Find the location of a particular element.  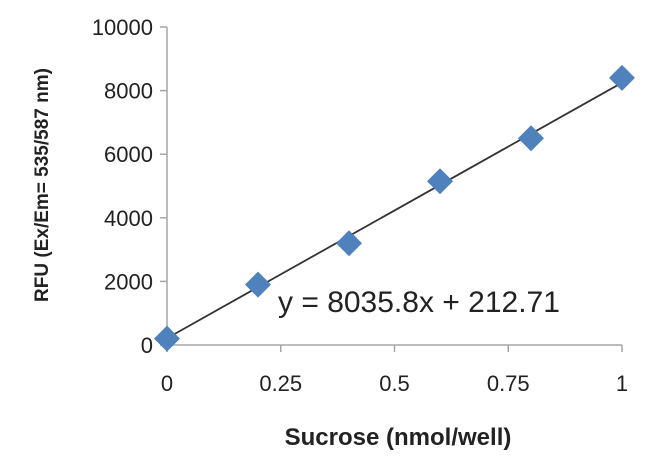

x-tick-label: 0.5 is located at coordinates (394, 383).